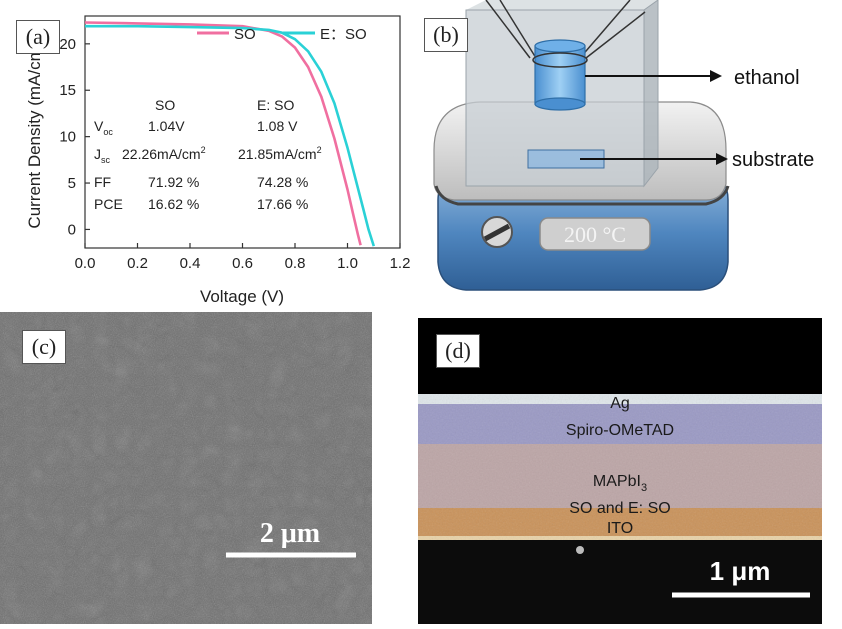 The image size is (842, 629). Describe the element at coordinates (67, 44) in the screenshot. I see `y-tick-label: 20` at that location.